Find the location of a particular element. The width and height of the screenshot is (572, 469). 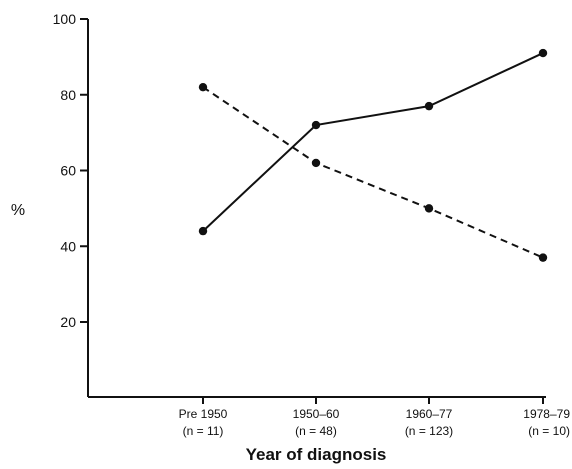

y-tick-label: 100 is located at coordinates (65, 19).